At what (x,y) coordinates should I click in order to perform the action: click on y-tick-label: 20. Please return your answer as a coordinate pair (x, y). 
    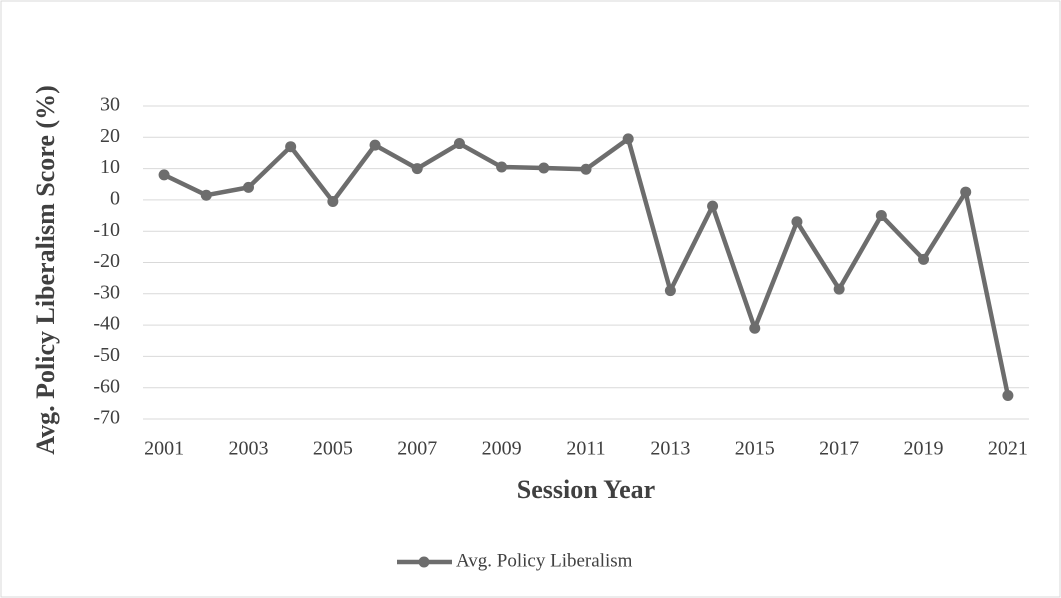
    Looking at the image, I should click on (110, 136).